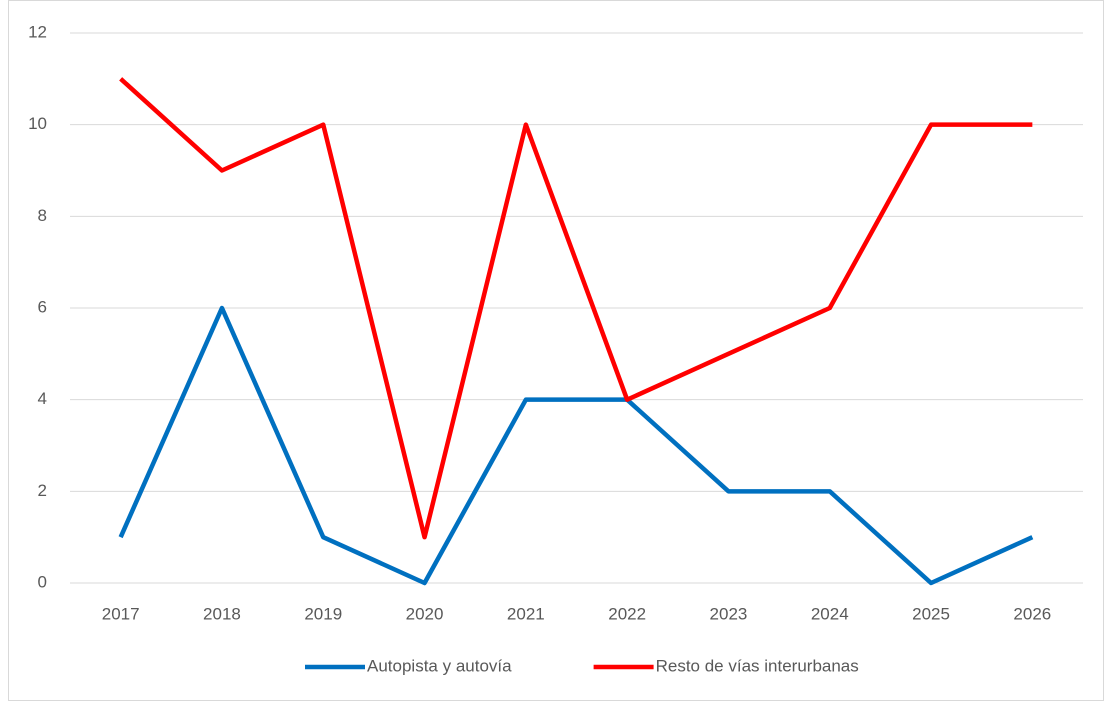  What do you see at coordinates (729, 613) in the screenshot?
I see `x-tick-label: 2023` at bounding box center [729, 613].